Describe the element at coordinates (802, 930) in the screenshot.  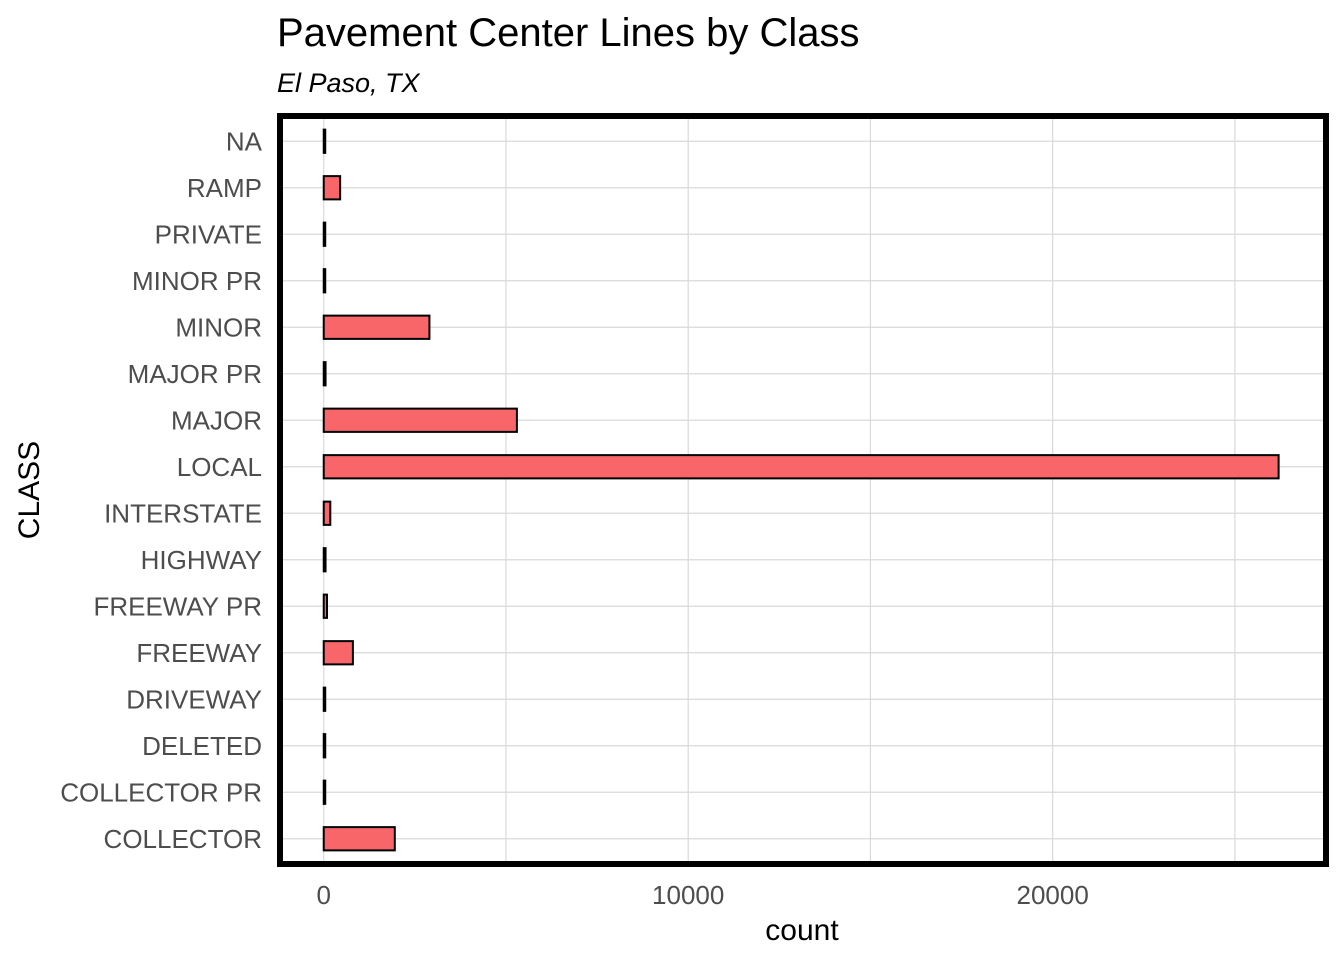
I see `x-axis-title: count` at that location.